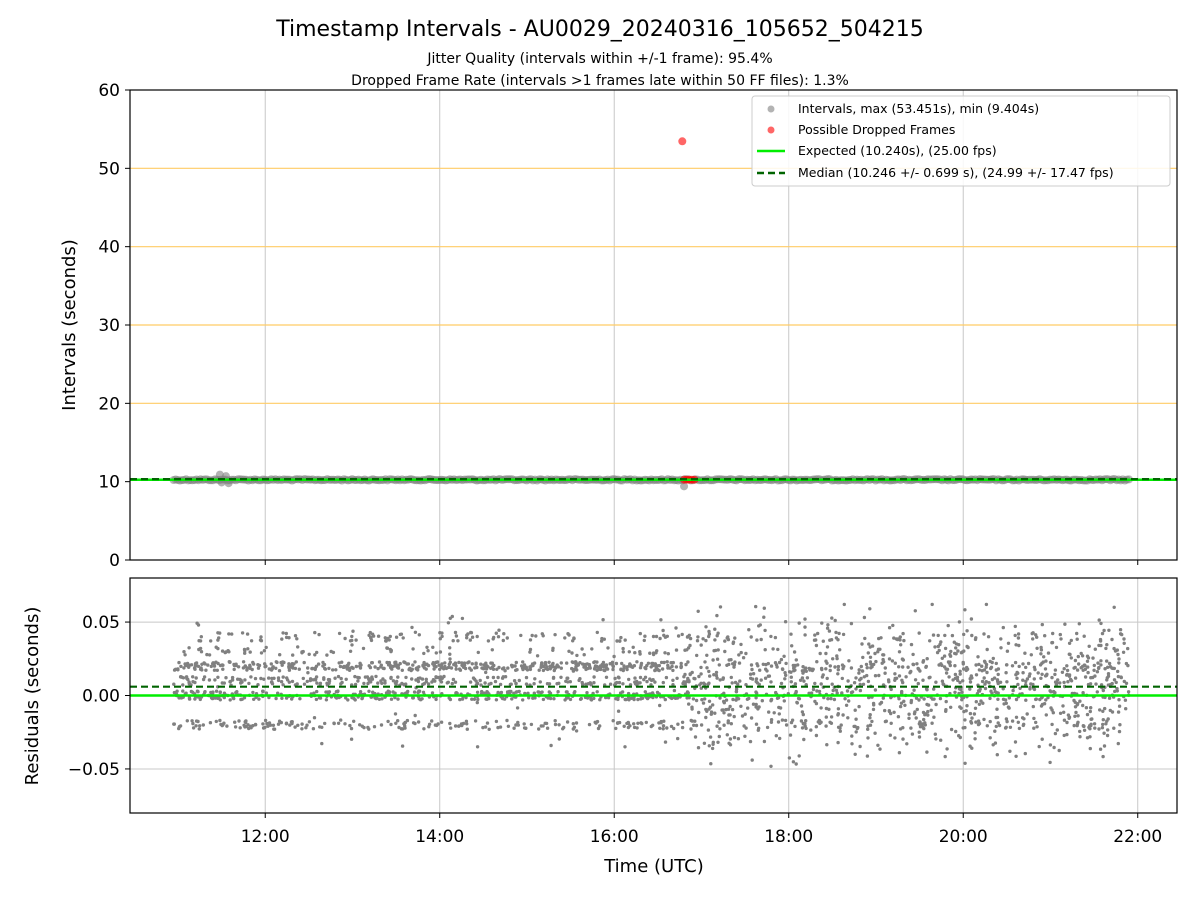 Image resolution: width=1200 pixels, height=904 pixels. What do you see at coordinates (771, 130) in the screenshot?
I see `legend-dropped-marker` at bounding box center [771, 130].